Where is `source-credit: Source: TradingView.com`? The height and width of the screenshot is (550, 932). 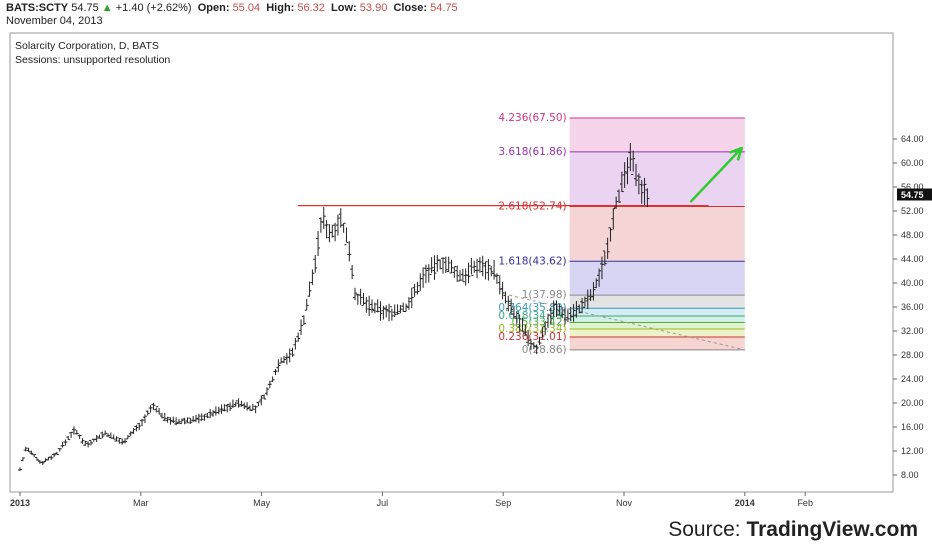 source-credit: Source: TradingView.com is located at coordinates (793, 530).